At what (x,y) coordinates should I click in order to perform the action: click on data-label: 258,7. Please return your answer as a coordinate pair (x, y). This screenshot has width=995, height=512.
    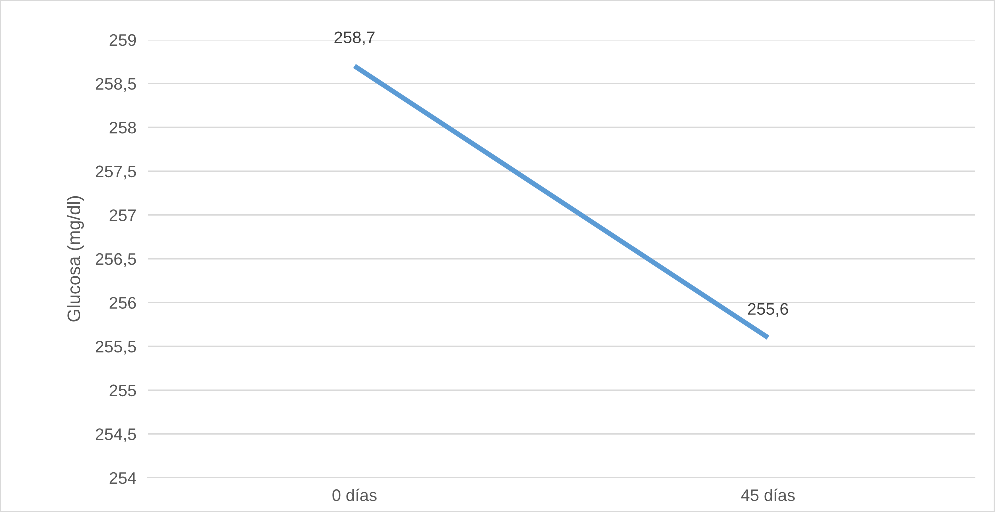
    Looking at the image, I should click on (354, 39).